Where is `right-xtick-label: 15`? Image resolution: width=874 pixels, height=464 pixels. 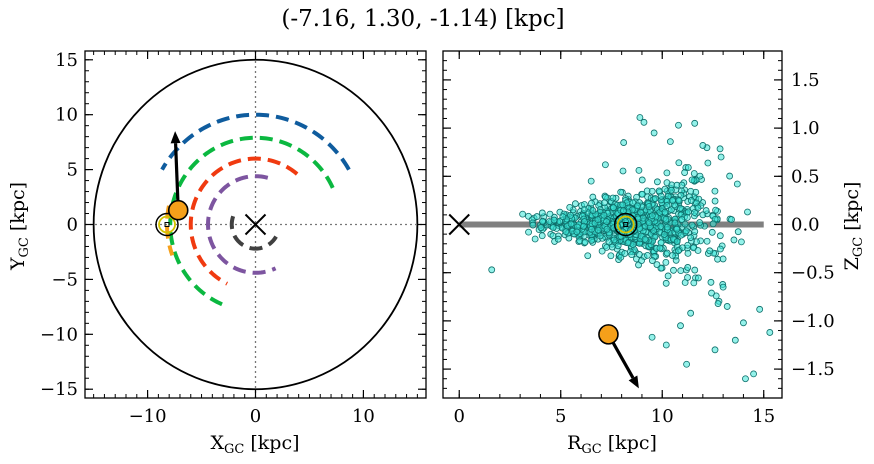 right-xtick-label: 15 is located at coordinates (763, 416).